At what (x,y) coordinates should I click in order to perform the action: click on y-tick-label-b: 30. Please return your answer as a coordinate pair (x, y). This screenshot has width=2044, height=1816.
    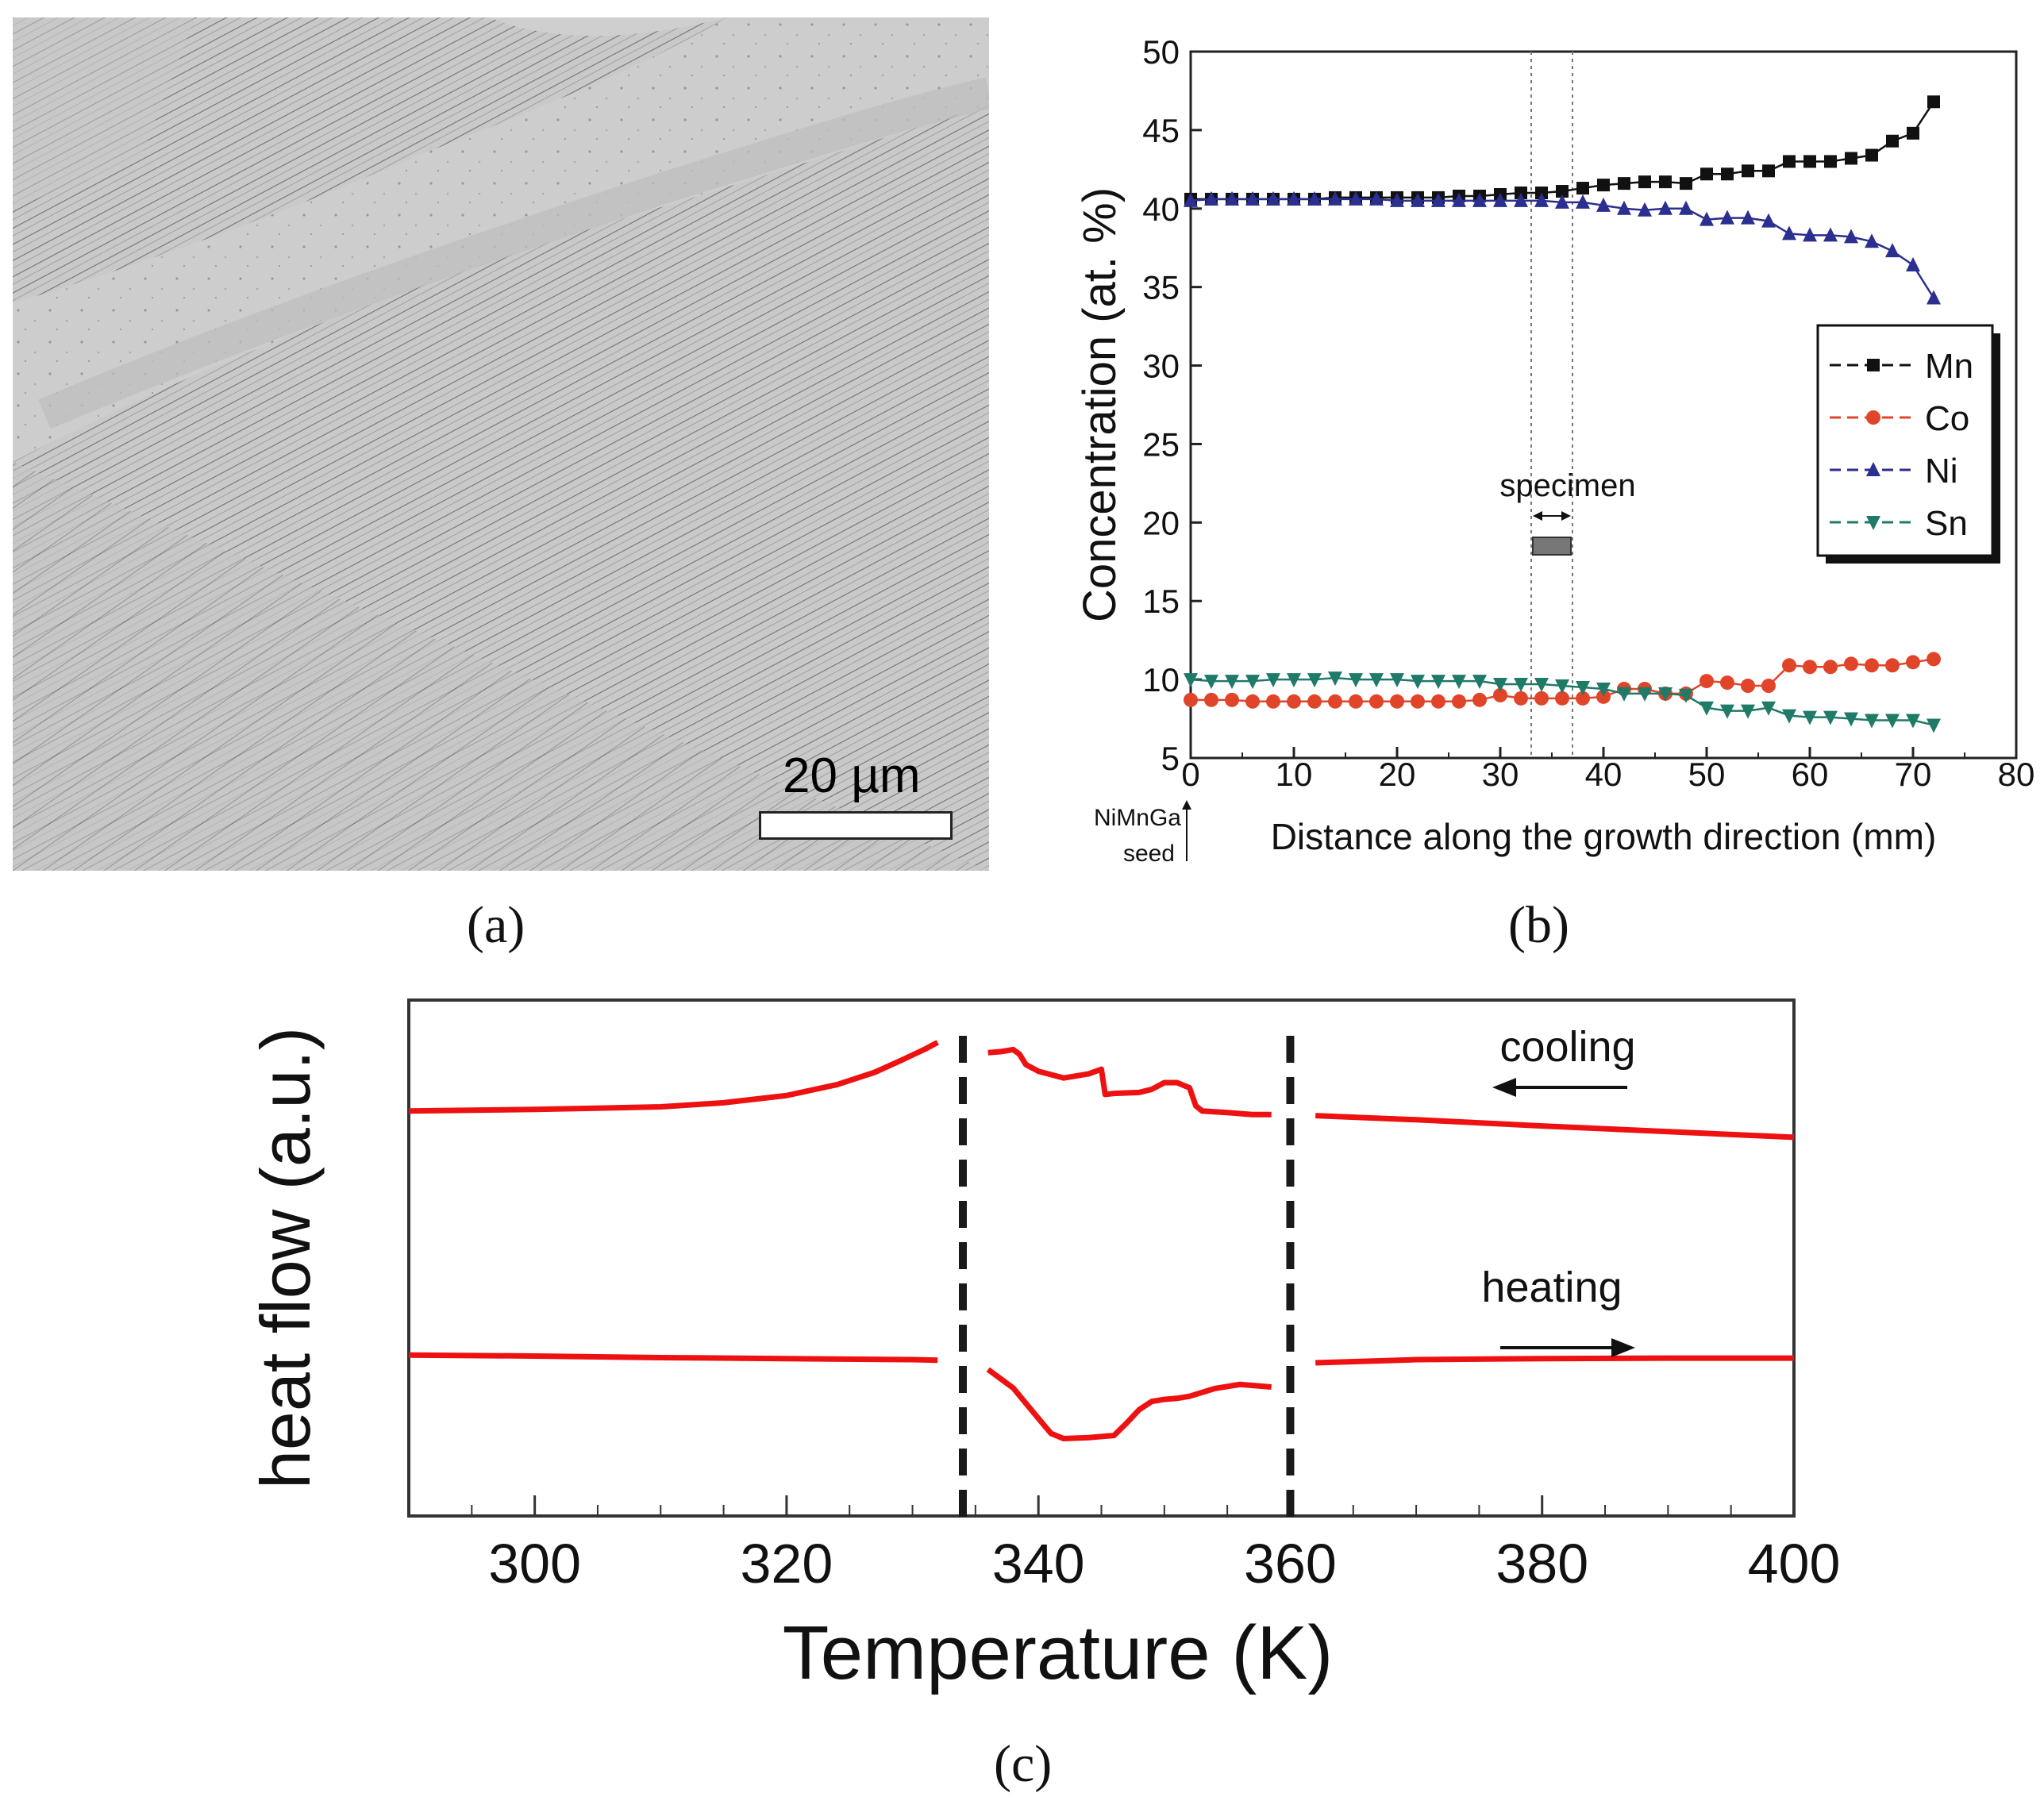
    Looking at the image, I should click on (1161, 367).